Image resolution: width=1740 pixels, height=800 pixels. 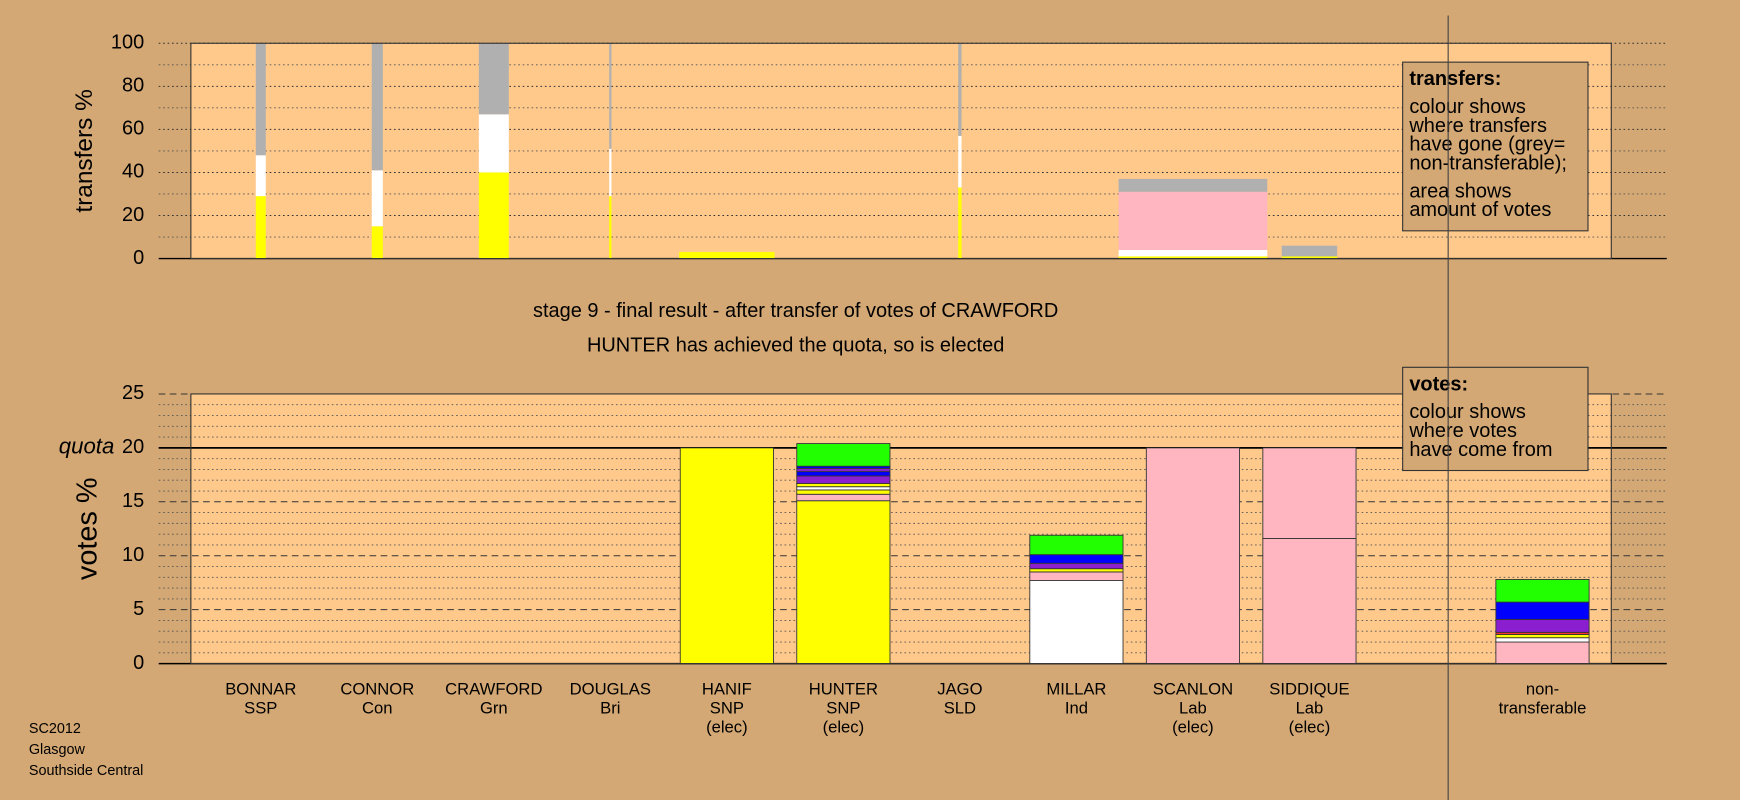 What do you see at coordinates (1543, 707) in the screenshot?
I see `x-tick-label: transferable` at bounding box center [1543, 707].